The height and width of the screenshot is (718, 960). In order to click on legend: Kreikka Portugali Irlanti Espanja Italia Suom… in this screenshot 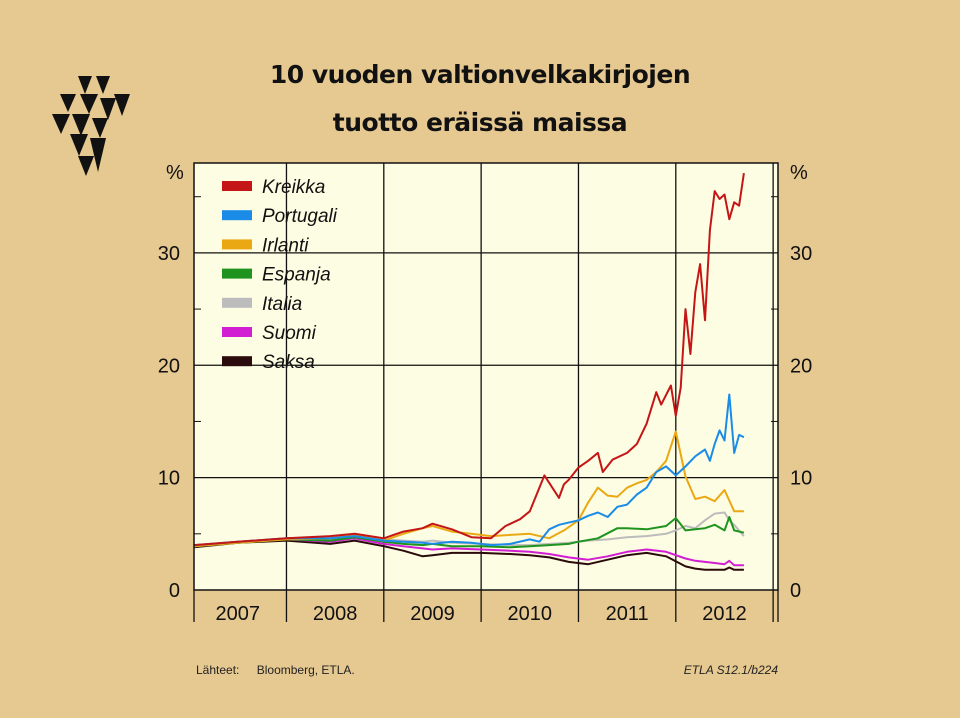, I will do `click(280, 275)`.